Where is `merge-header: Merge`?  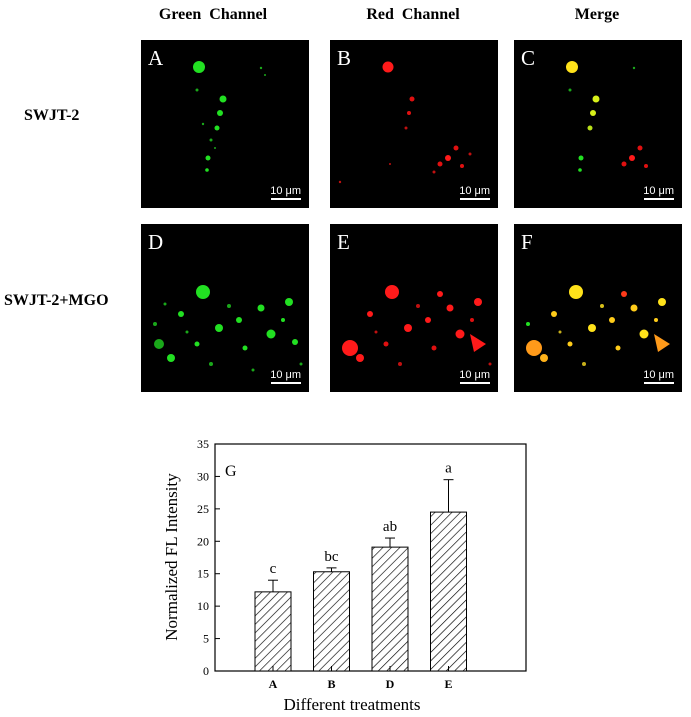
merge-header: Merge is located at coordinates (597, 14).